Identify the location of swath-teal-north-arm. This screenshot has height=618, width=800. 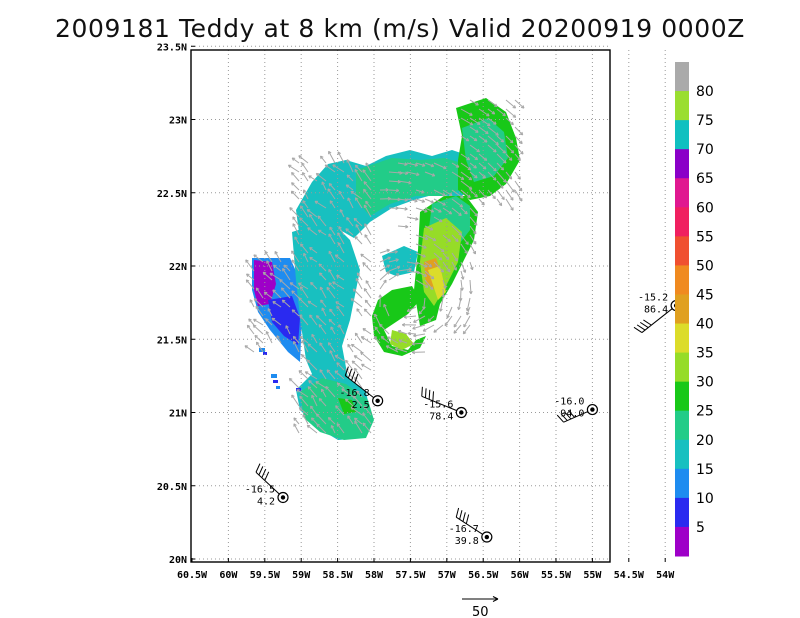
(413, 187).